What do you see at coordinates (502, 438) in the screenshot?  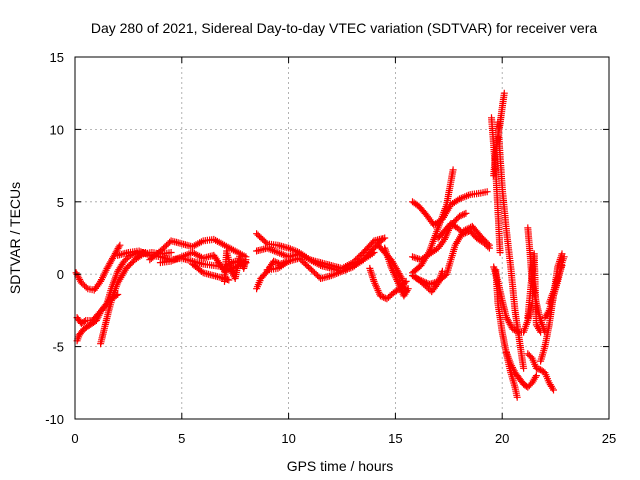 I see `x-tick-label: 20` at bounding box center [502, 438].